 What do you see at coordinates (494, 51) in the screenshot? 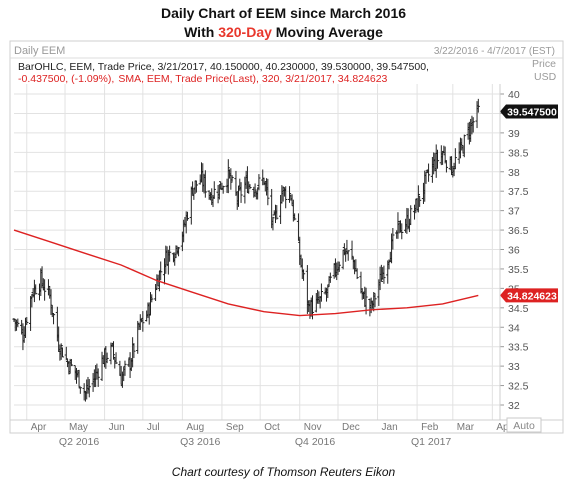
I see `date-range: 3/22/2016 - 4/7/2017 (EST)` at bounding box center [494, 51].